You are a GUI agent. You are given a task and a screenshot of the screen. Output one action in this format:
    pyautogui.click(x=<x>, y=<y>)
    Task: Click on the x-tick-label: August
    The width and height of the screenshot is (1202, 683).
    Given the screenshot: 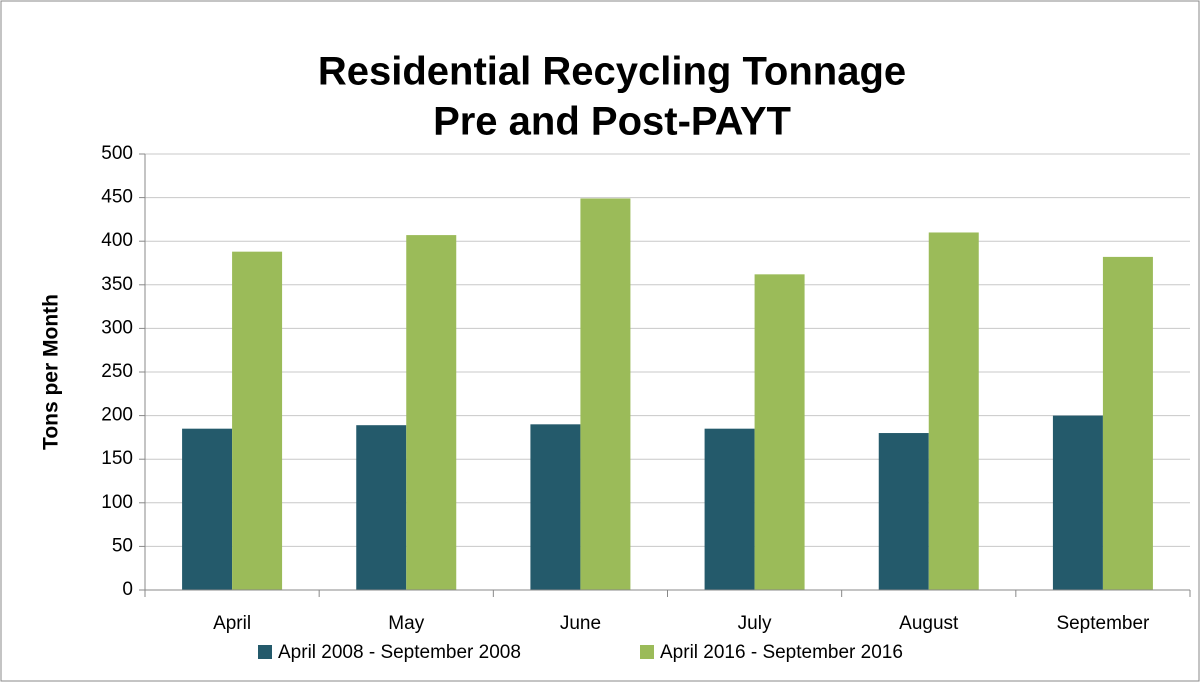 What is the action you would take?
    pyautogui.click(x=929, y=623)
    